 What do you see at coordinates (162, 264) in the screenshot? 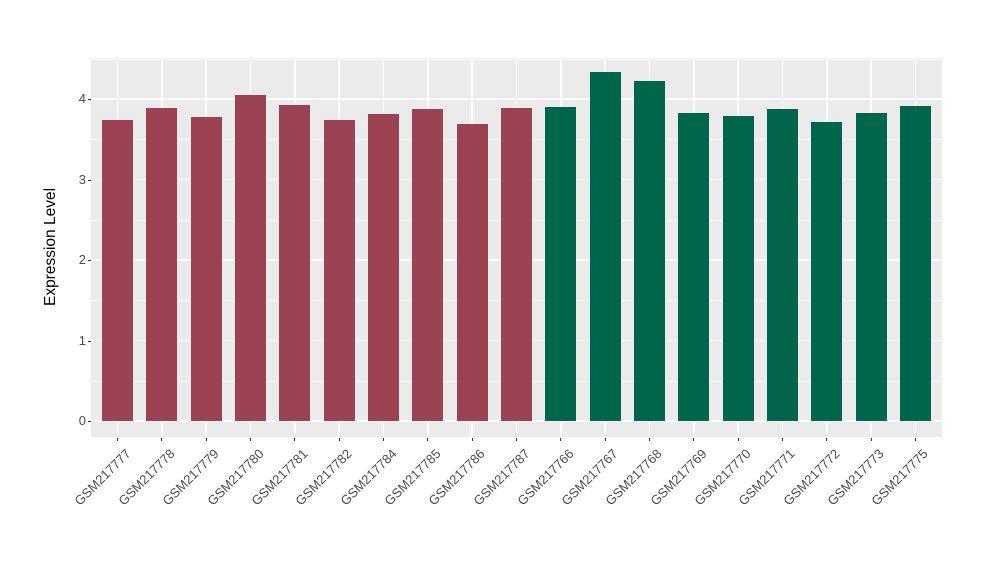
I see `bar-GSM217778` at bounding box center [162, 264].